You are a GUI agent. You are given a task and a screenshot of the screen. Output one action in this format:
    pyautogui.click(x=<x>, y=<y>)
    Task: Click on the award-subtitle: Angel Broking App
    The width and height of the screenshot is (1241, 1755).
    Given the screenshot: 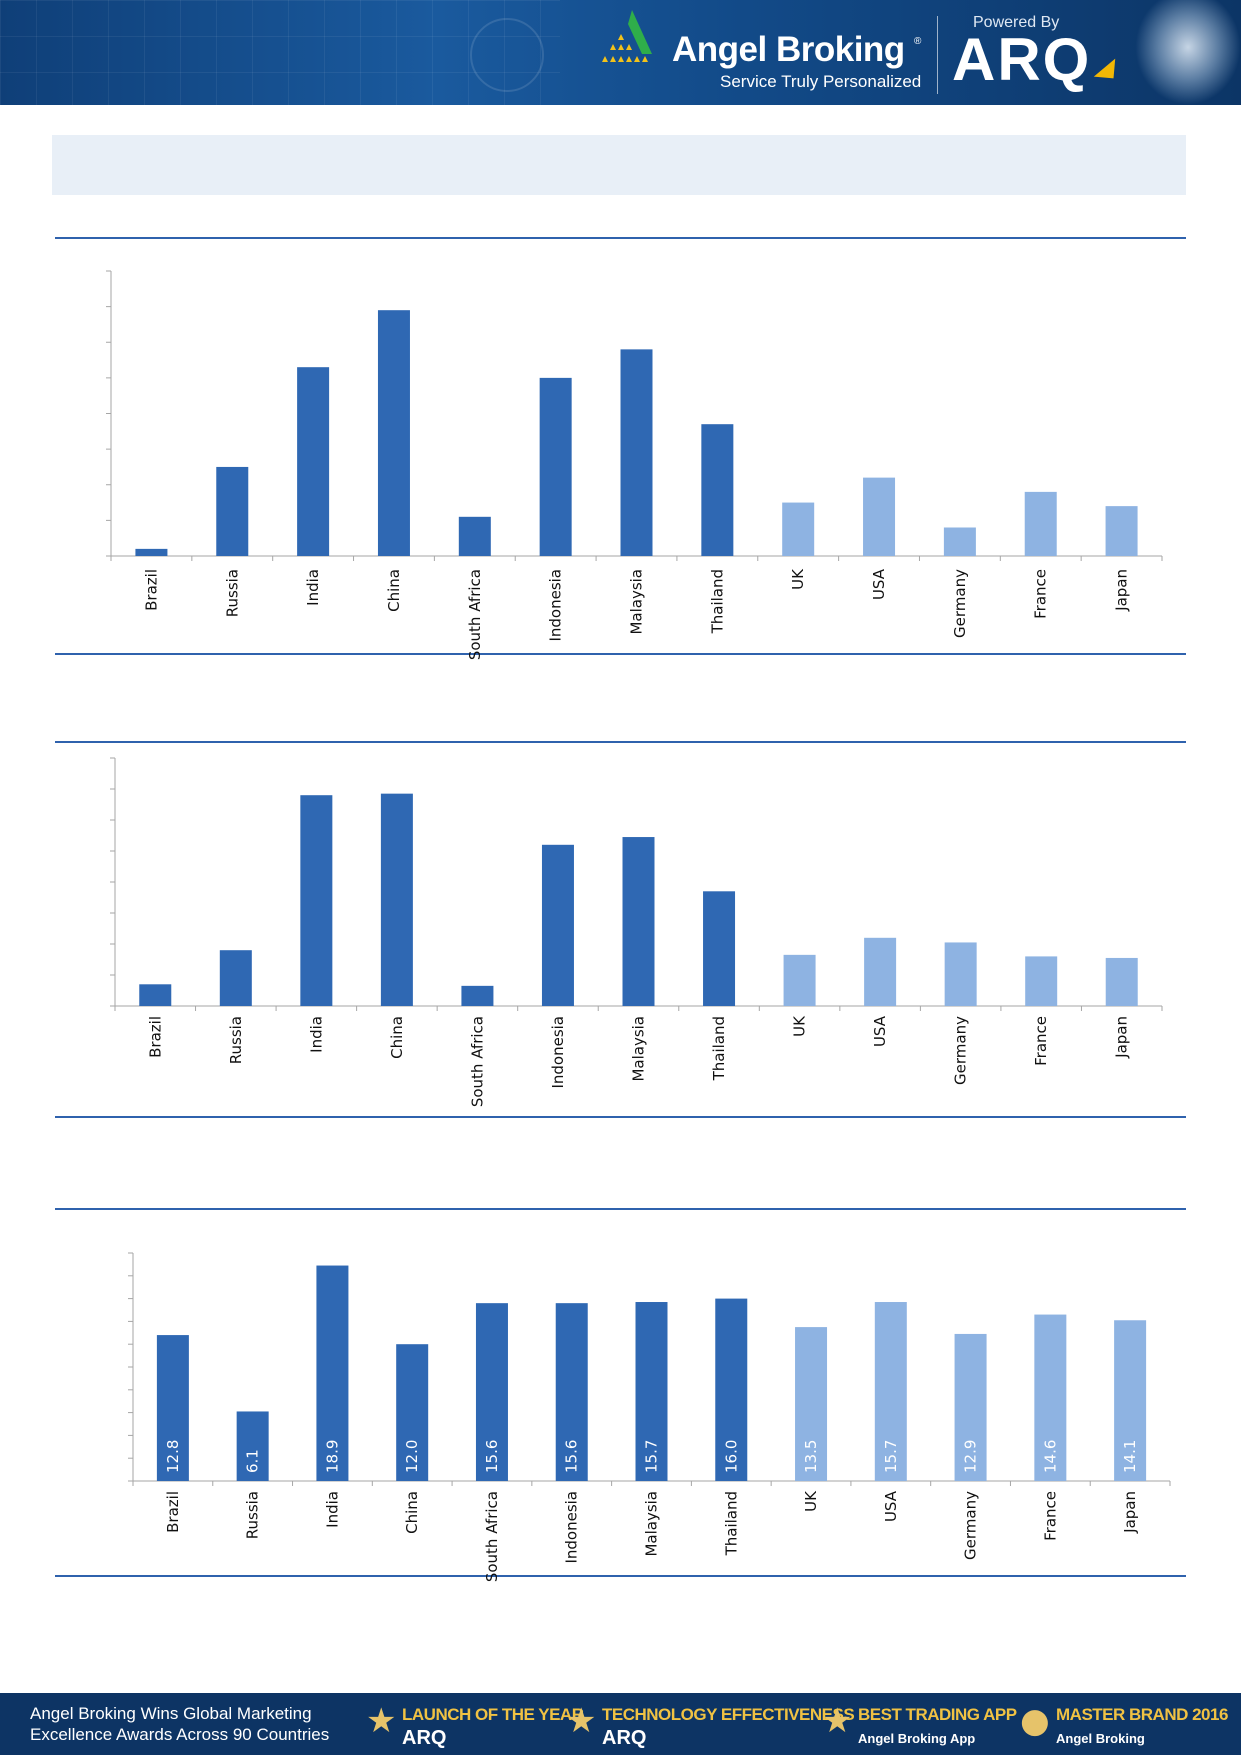 What is the action you would take?
    pyautogui.click(x=917, y=1738)
    